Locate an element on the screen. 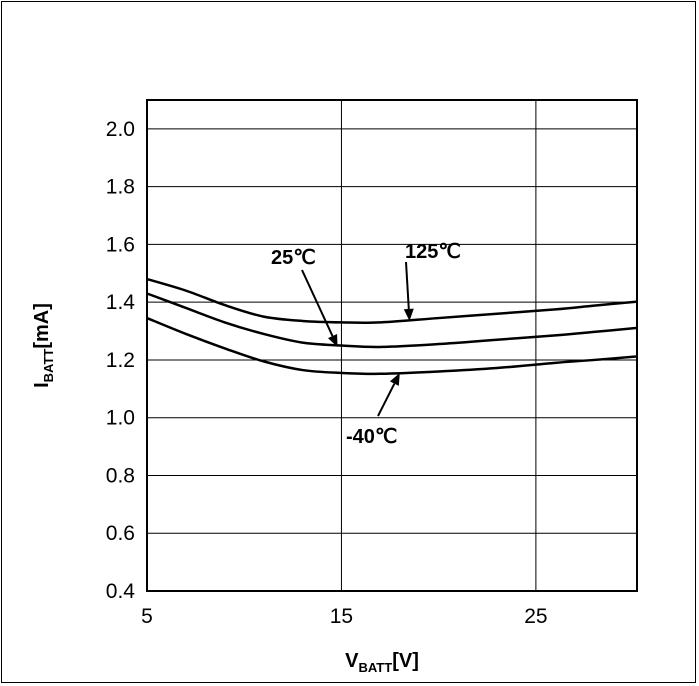  y-tick-label: 1.0 is located at coordinates (120, 418).